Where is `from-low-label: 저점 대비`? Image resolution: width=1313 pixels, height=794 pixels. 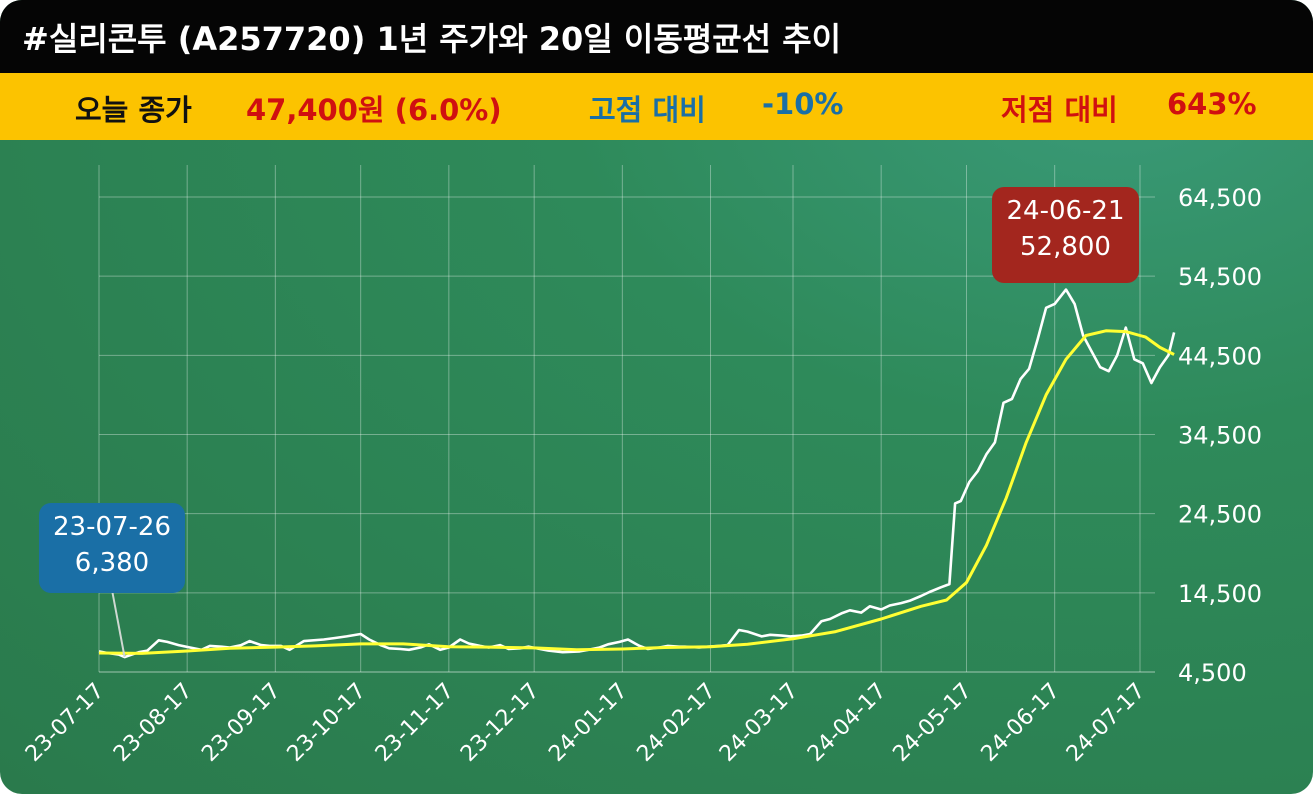
from-low-label: 저점 대비 is located at coordinates (1059, 110).